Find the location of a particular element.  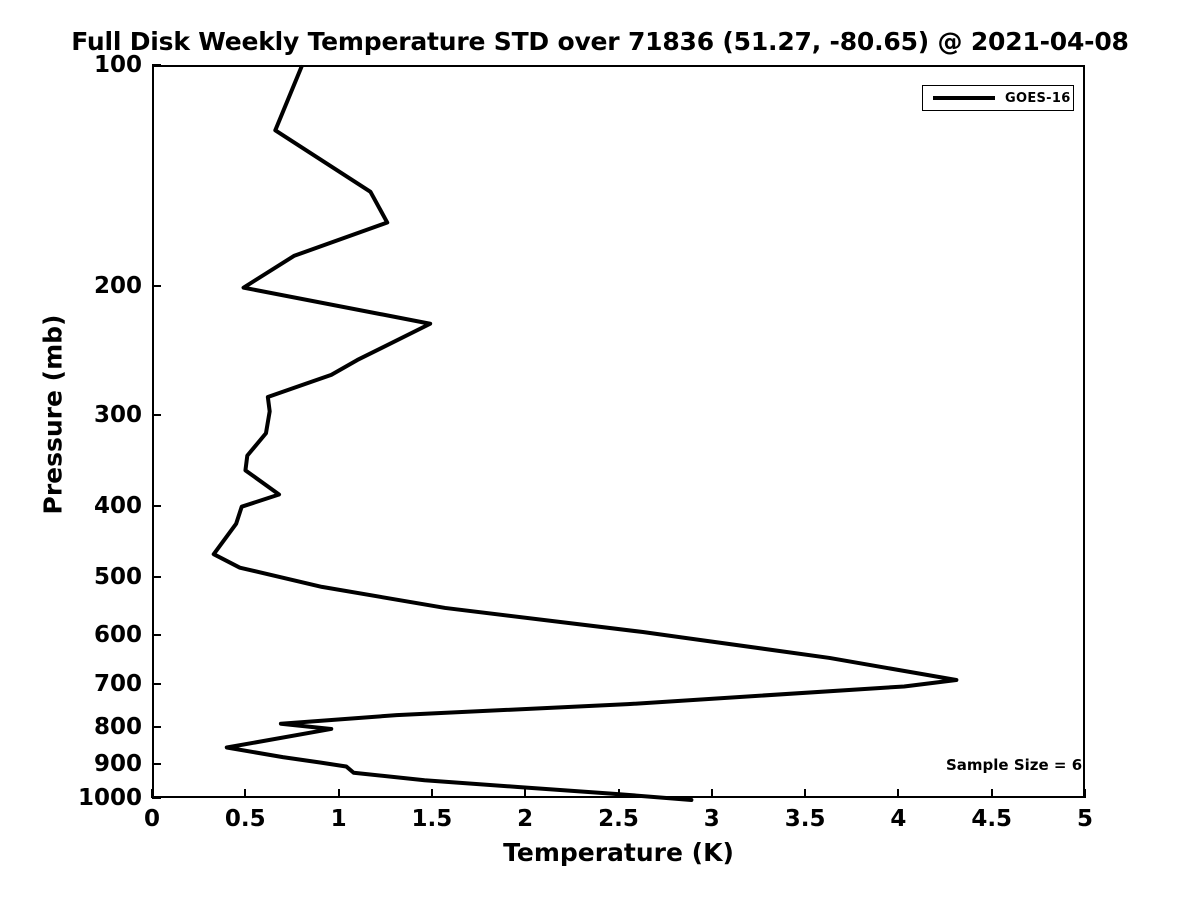

x-tick-label: 4.5 is located at coordinates (992, 819).